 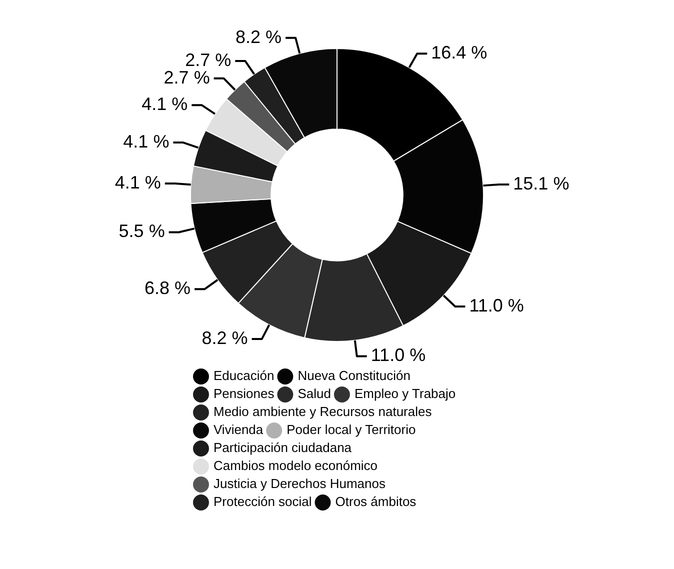 What do you see at coordinates (263, 502) in the screenshot?
I see `legend-label: Protección social` at bounding box center [263, 502].